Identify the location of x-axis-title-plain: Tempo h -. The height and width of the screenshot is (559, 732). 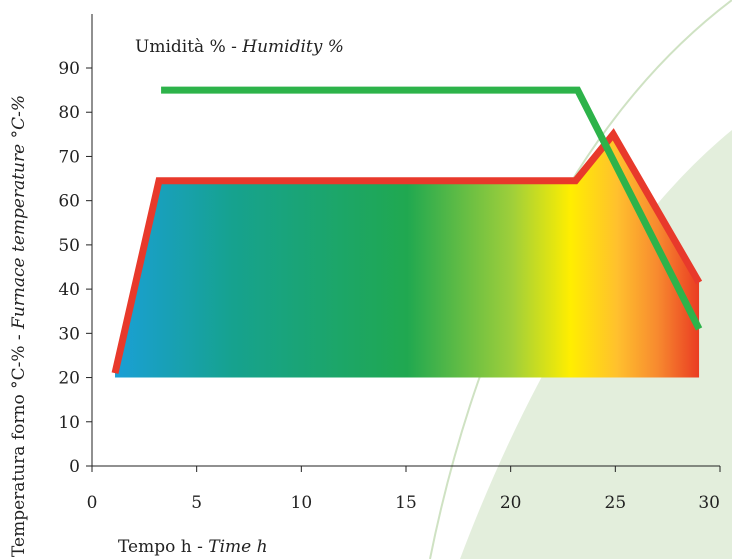
(163, 547).